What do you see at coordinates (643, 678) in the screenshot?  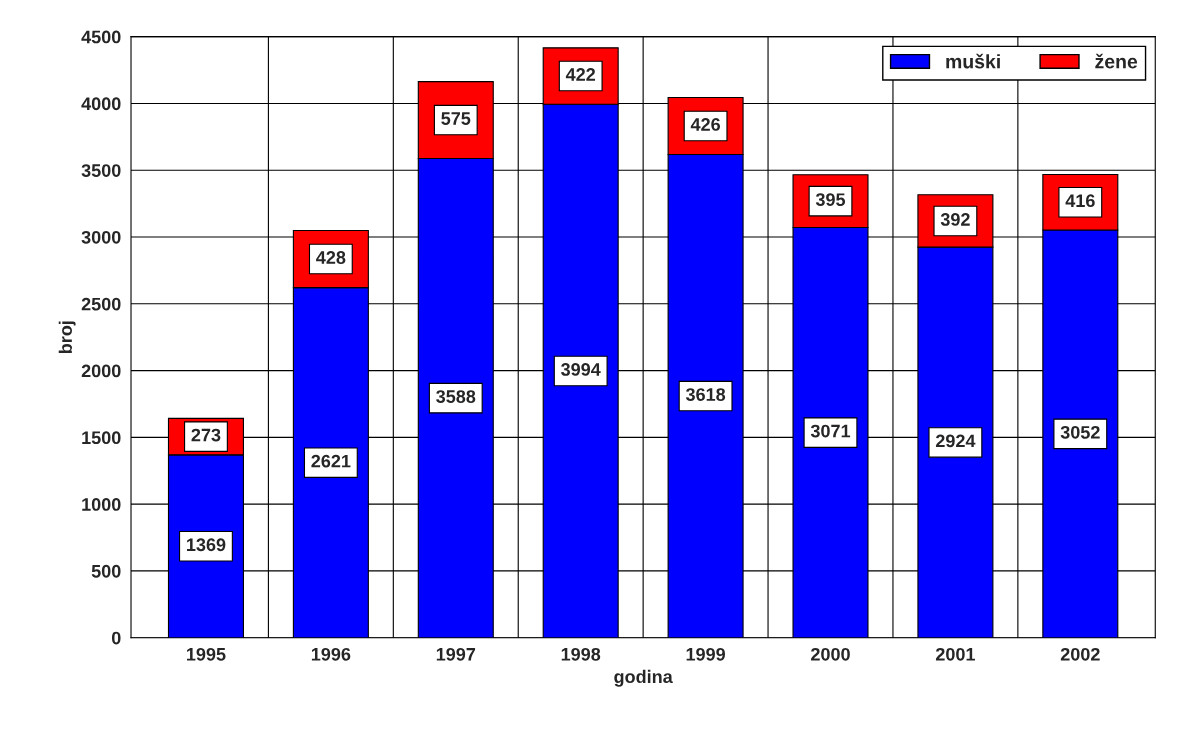 I see `x-axis-title: godina` at bounding box center [643, 678].